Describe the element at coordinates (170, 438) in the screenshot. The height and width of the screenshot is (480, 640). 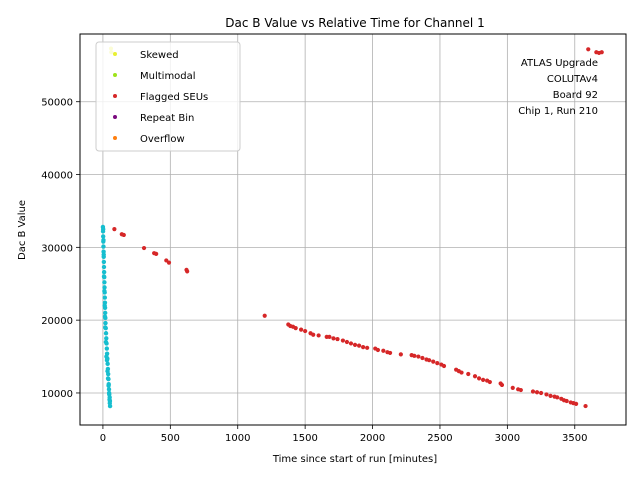
I see `x-tick-label: 500` at that location.